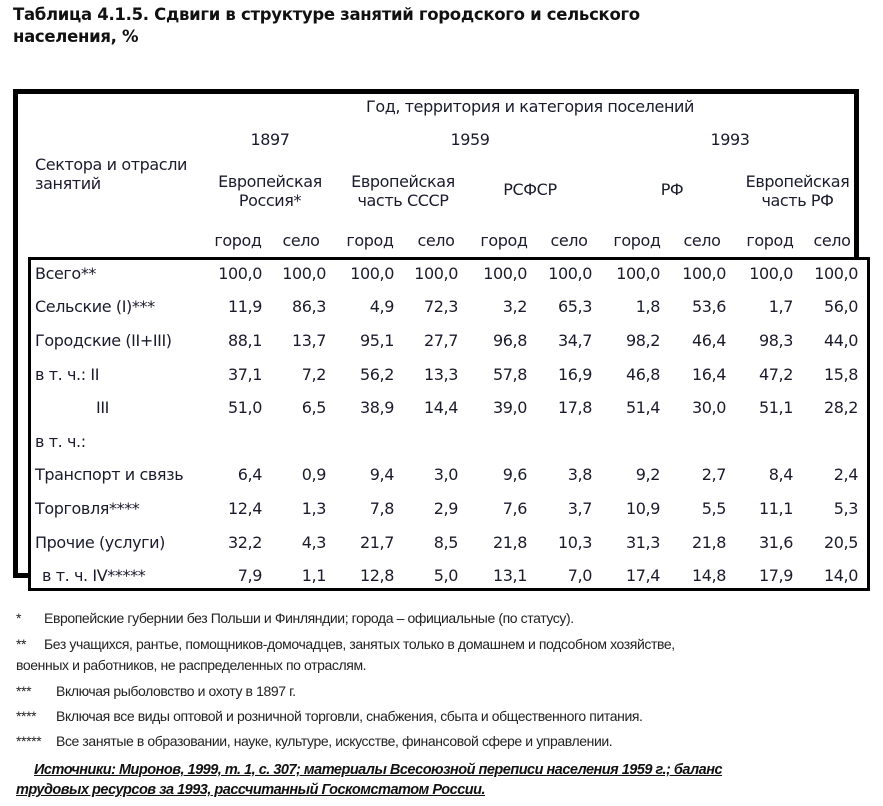  Describe the element at coordinates (244, 306) in the screenshot. I see `value-cell: 11,9` at that location.